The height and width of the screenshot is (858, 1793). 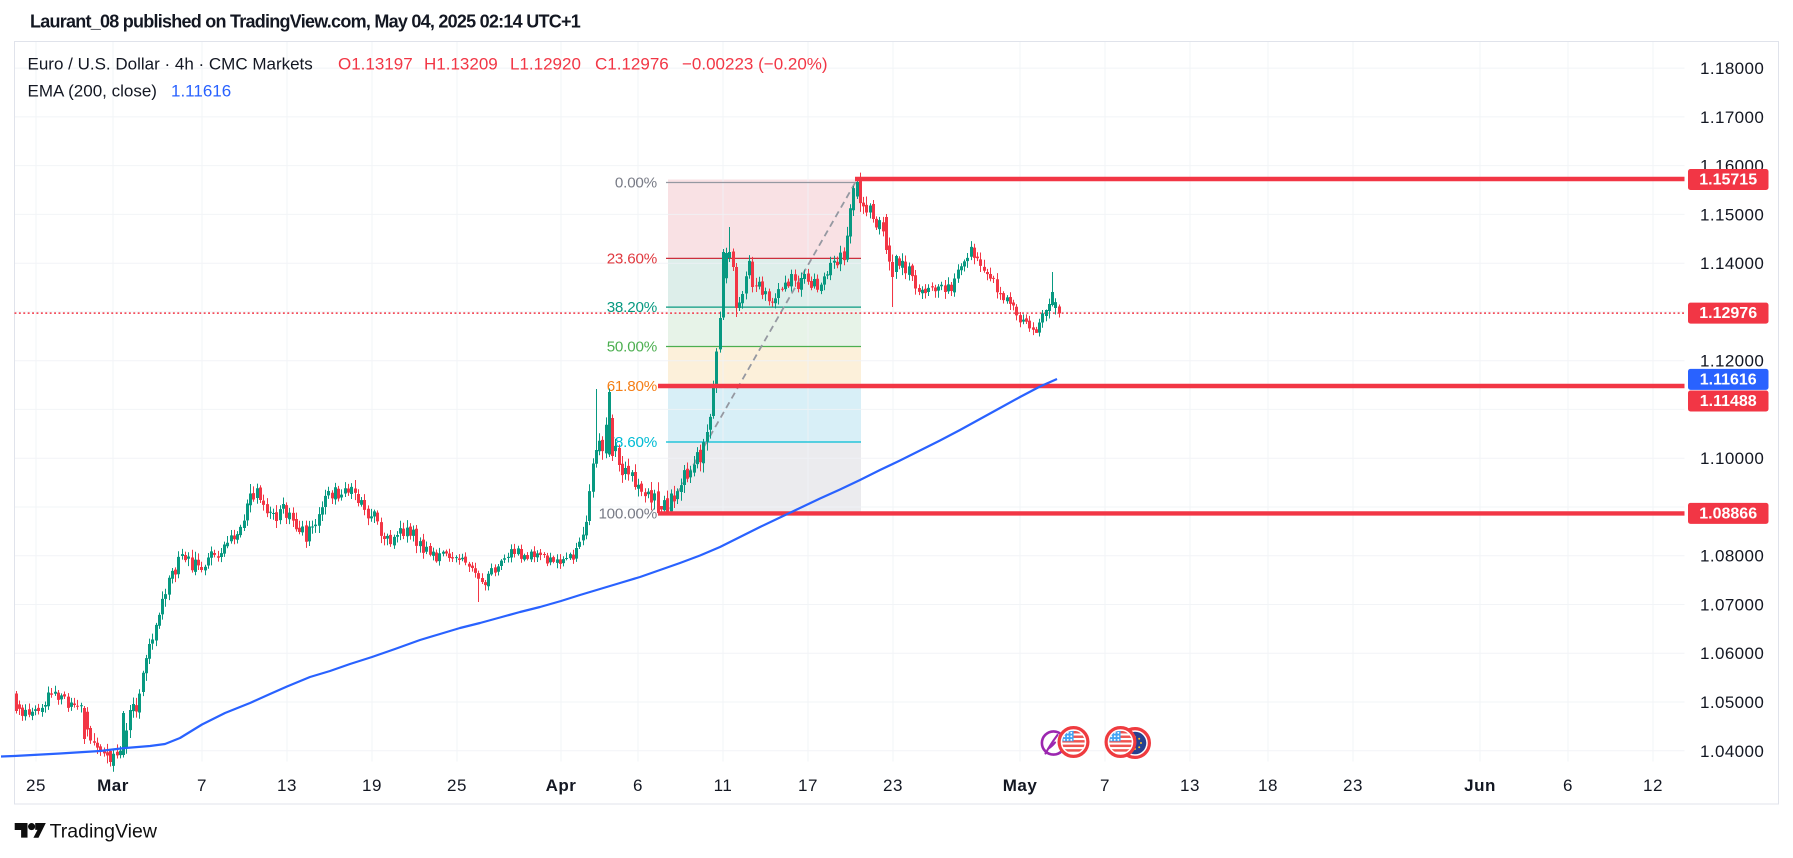 What do you see at coordinates (636, 183) in the screenshot?
I see `svg-text: 0.00%` at bounding box center [636, 183].